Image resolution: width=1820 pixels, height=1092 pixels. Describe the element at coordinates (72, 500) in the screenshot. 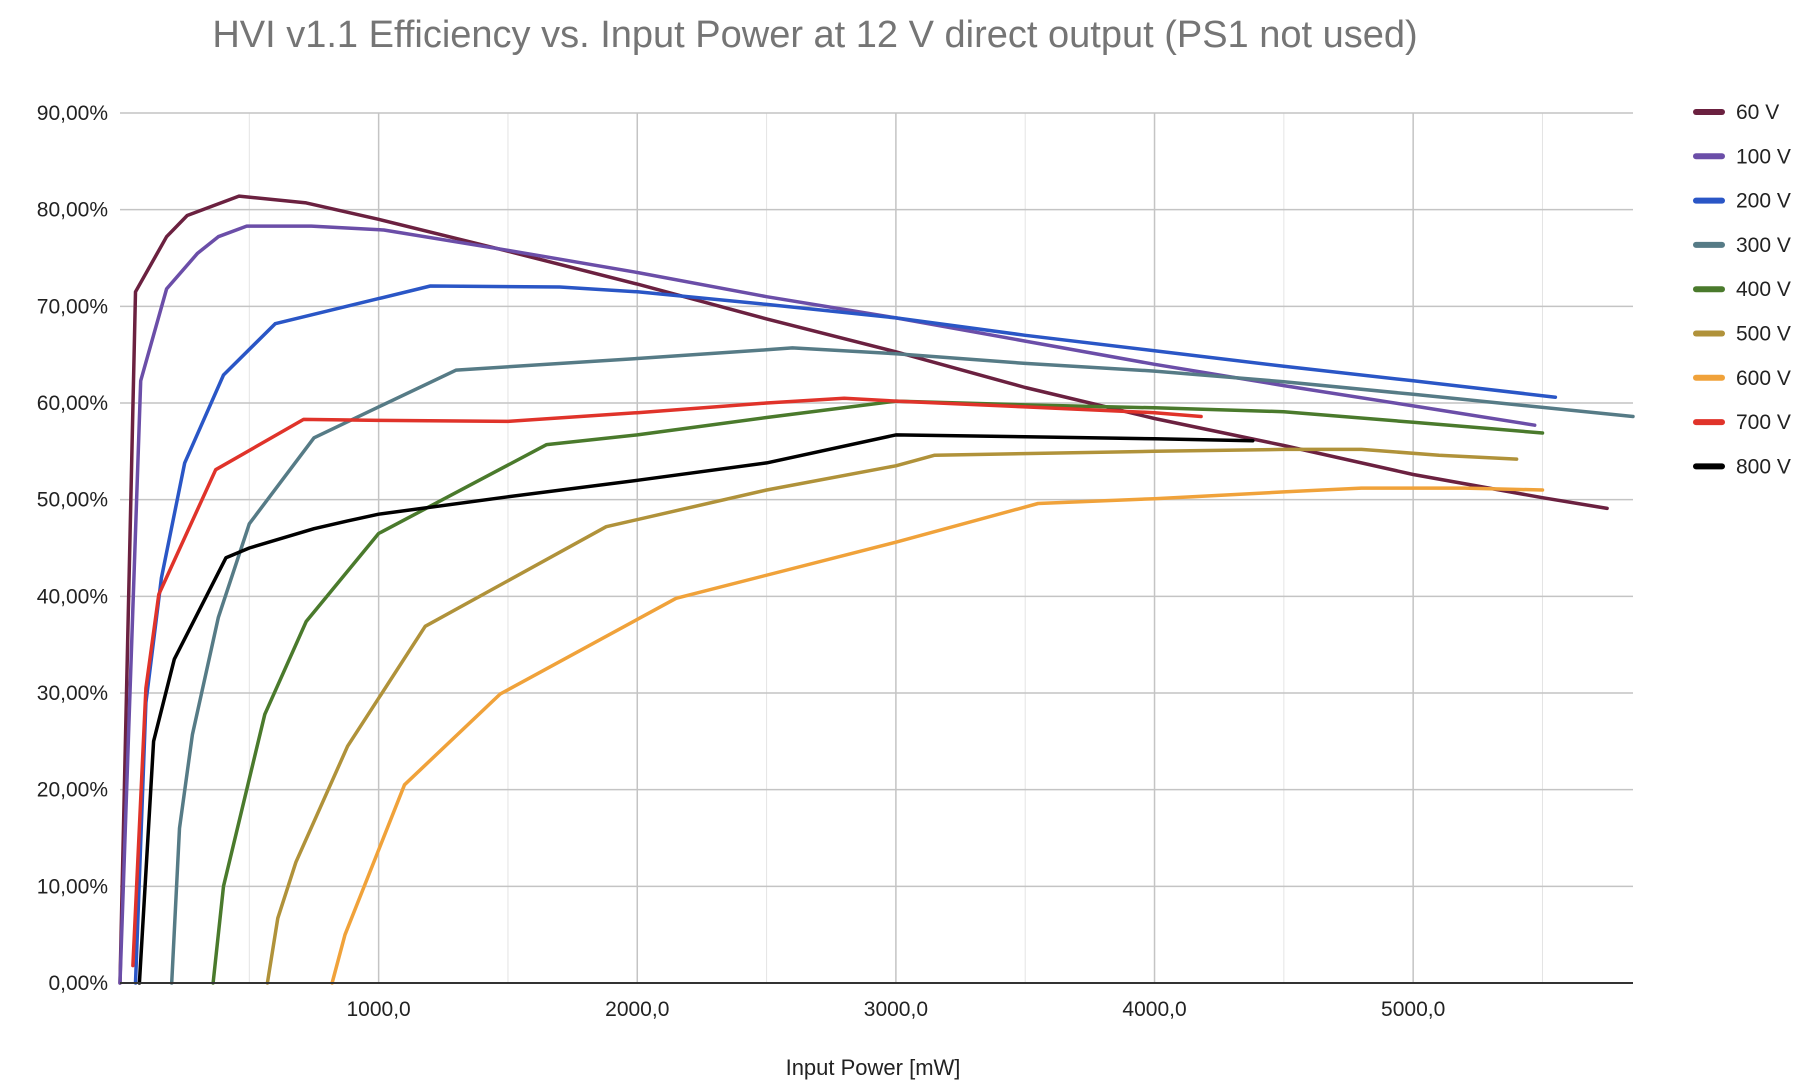

I see `y-tick-label: 50,00%` at that location.